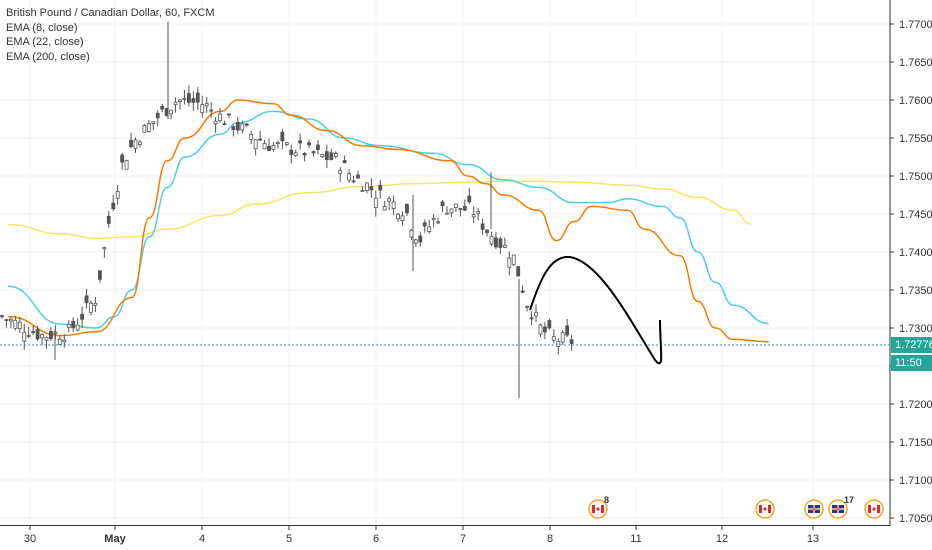 The image size is (932, 550). What do you see at coordinates (915, 329) in the screenshot?
I see `y-tick-label: 1.73000` at bounding box center [915, 329].